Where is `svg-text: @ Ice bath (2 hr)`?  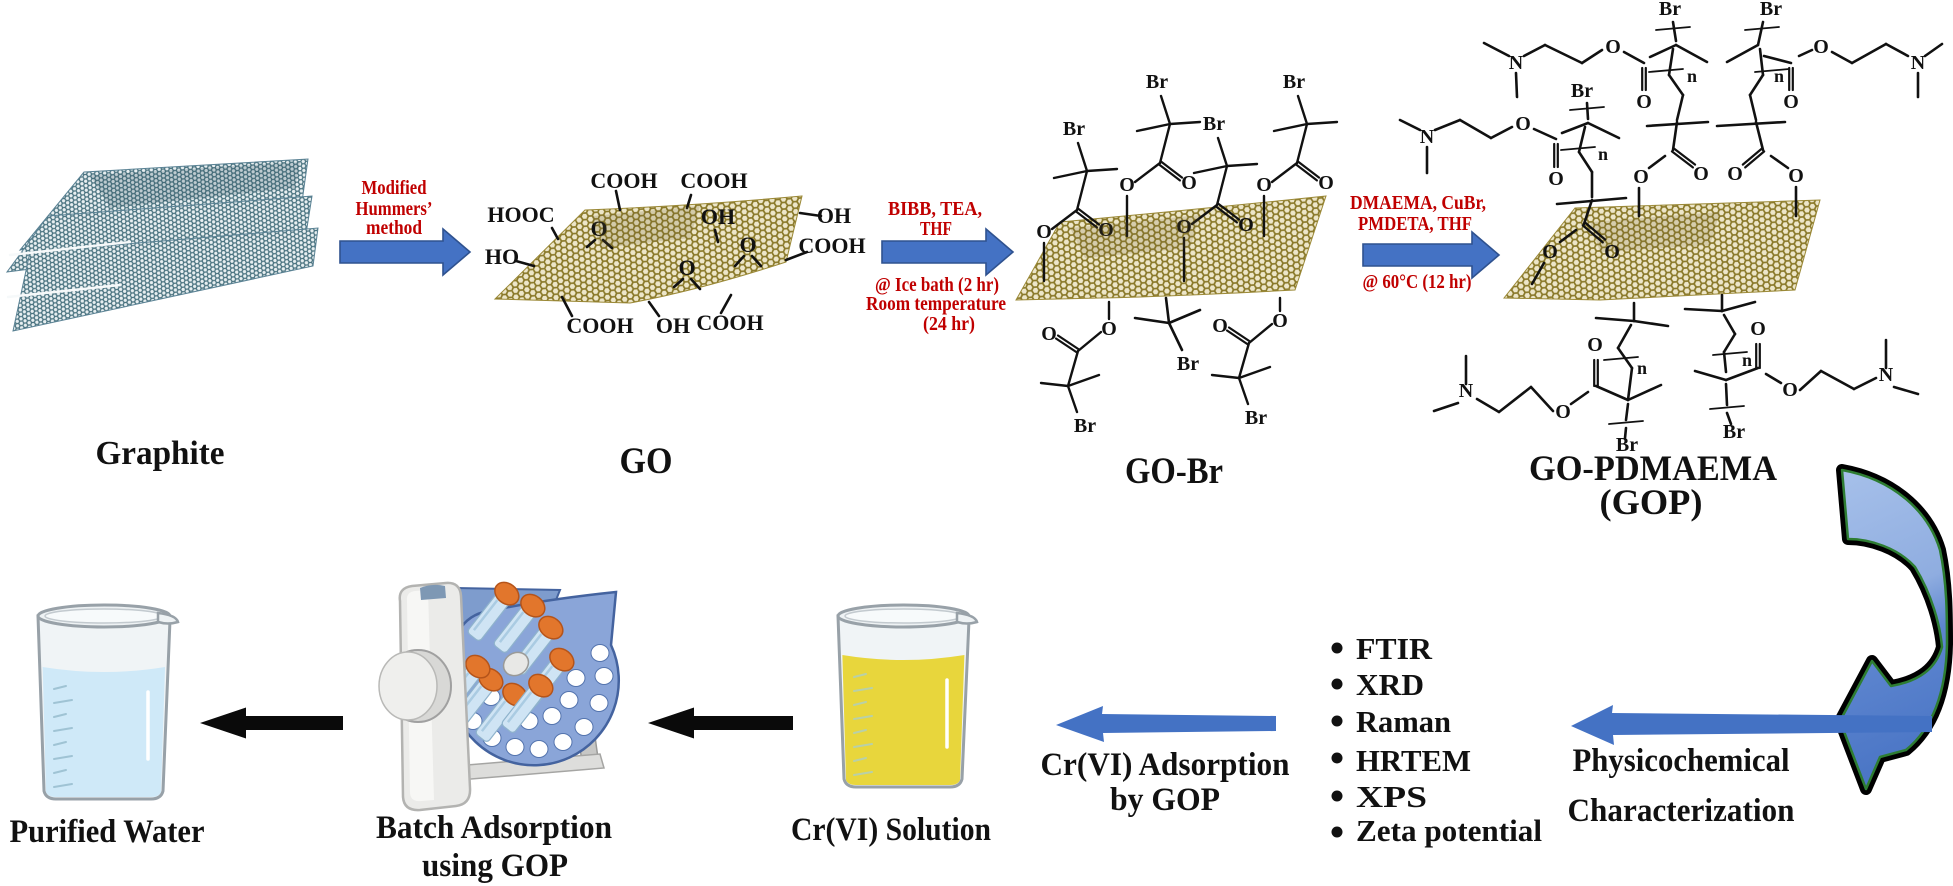 svg-text: @ Ice bath (2 hr) is located at coordinates (937, 285).